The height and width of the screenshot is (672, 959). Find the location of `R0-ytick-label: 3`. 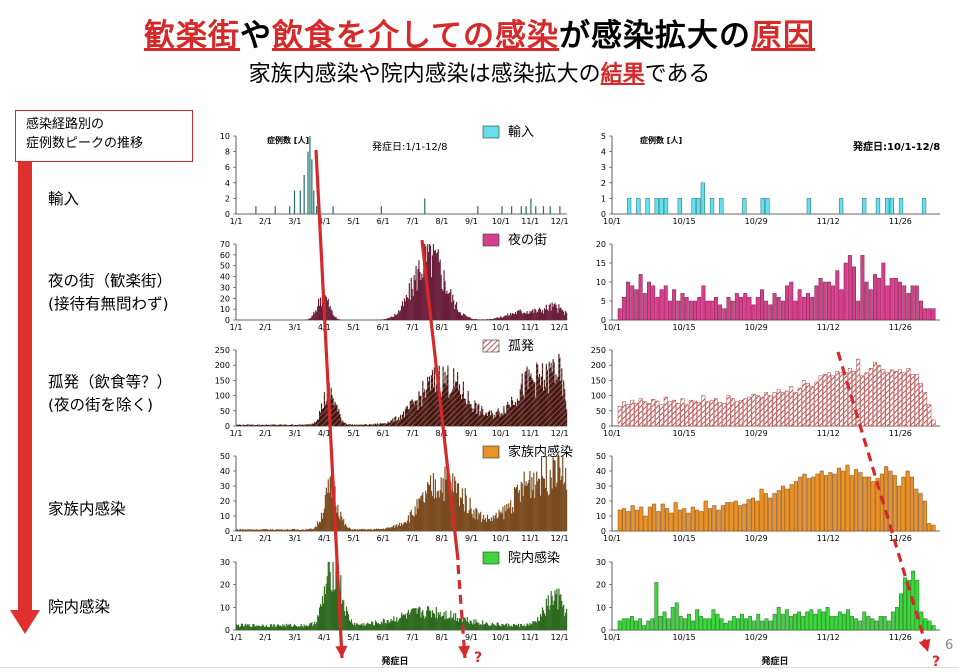

R0-ytick-label: 3 is located at coordinates (603, 167).